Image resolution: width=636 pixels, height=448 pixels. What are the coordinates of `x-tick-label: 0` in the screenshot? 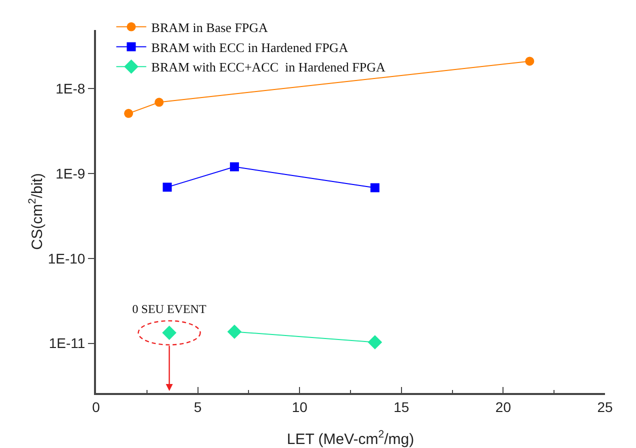 It's located at (96, 406).